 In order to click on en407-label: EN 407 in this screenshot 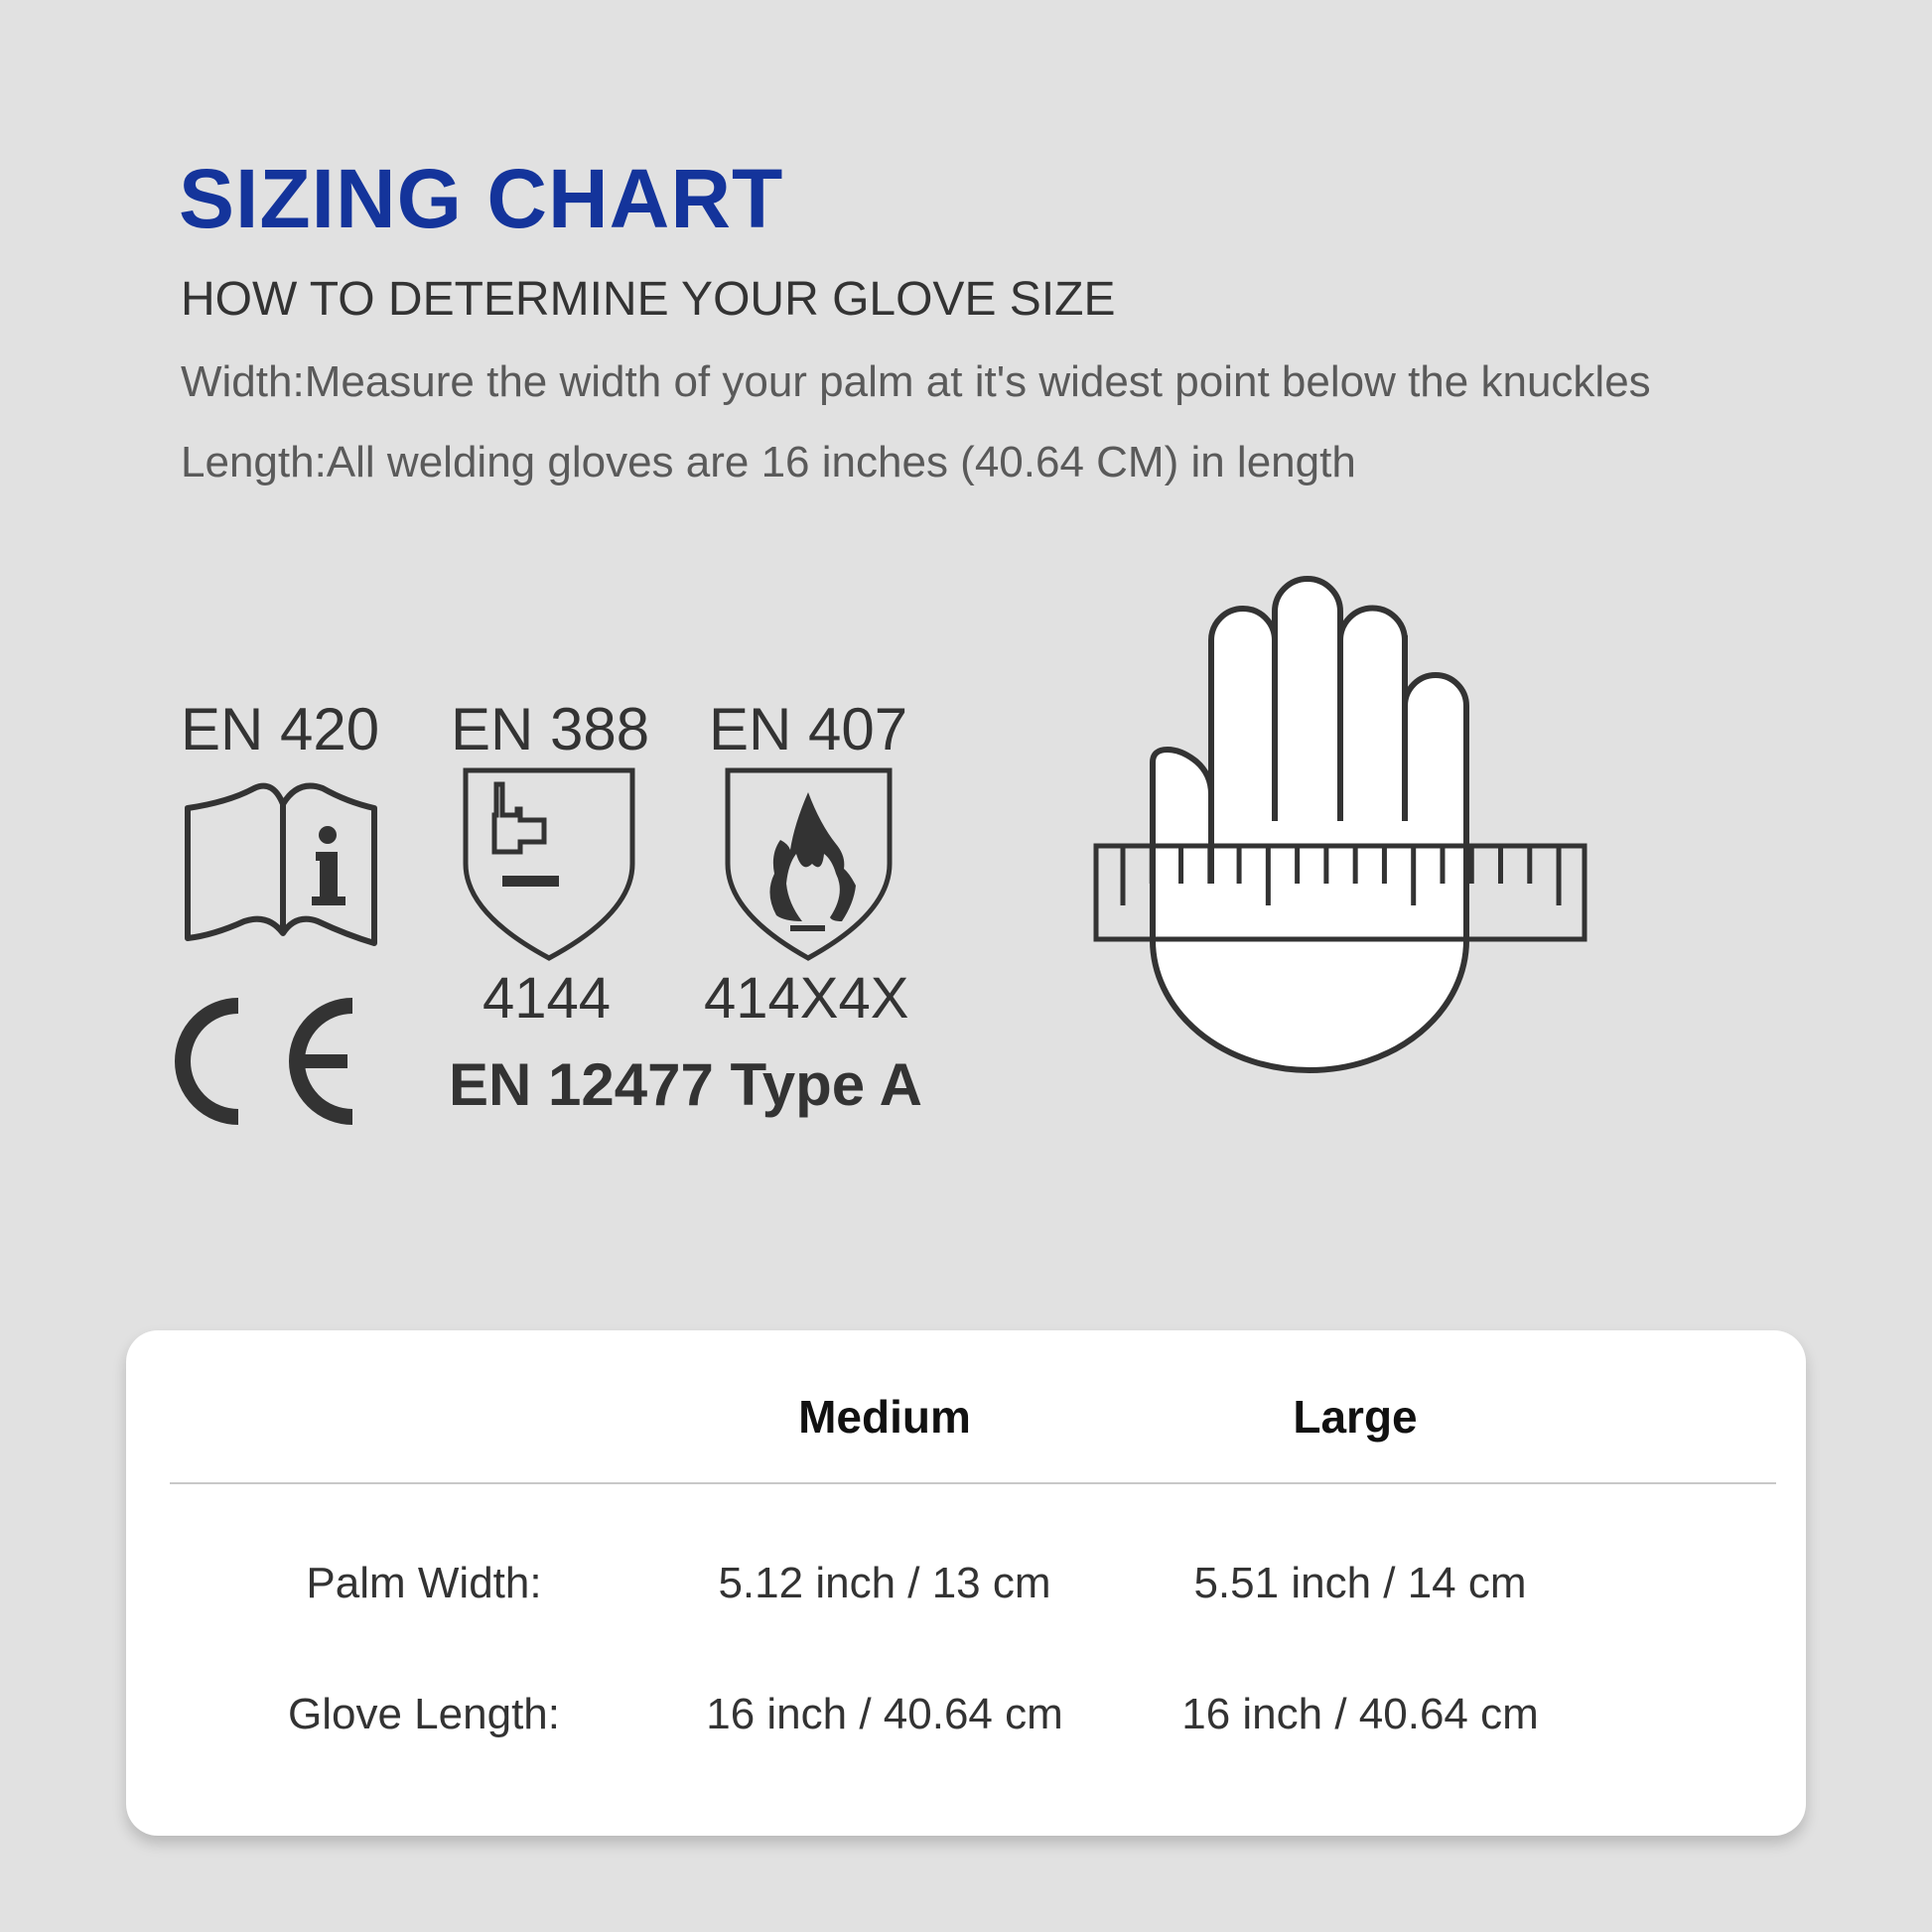, I will do `click(809, 729)`.